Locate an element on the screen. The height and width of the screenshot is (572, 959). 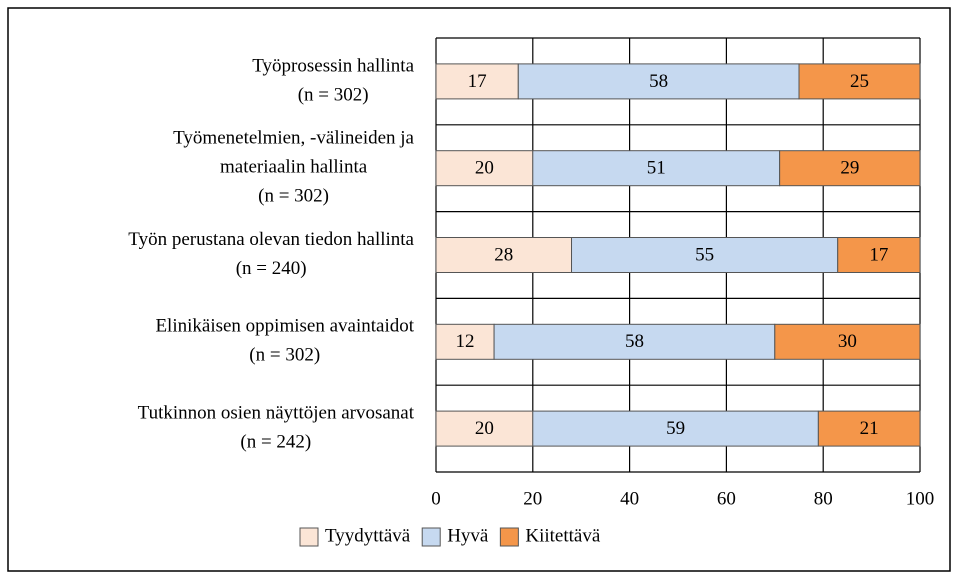
y-tick-label: (n = 242) is located at coordinates (275, 441).